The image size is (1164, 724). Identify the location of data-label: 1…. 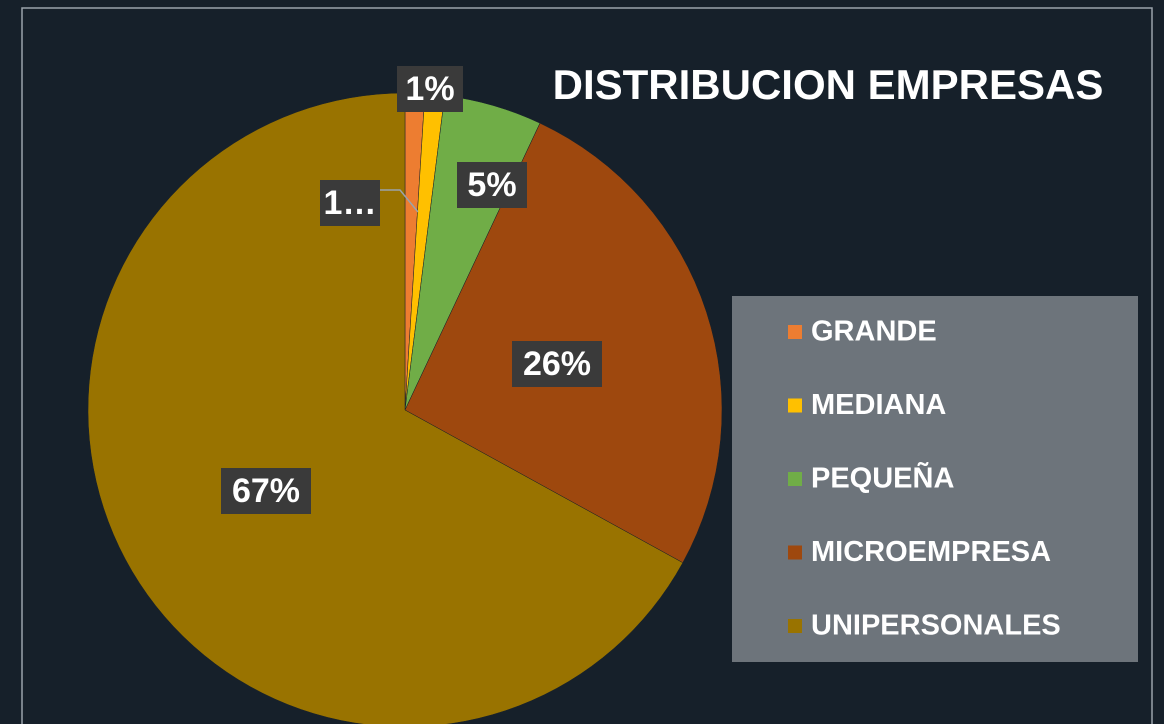
(350, 203).